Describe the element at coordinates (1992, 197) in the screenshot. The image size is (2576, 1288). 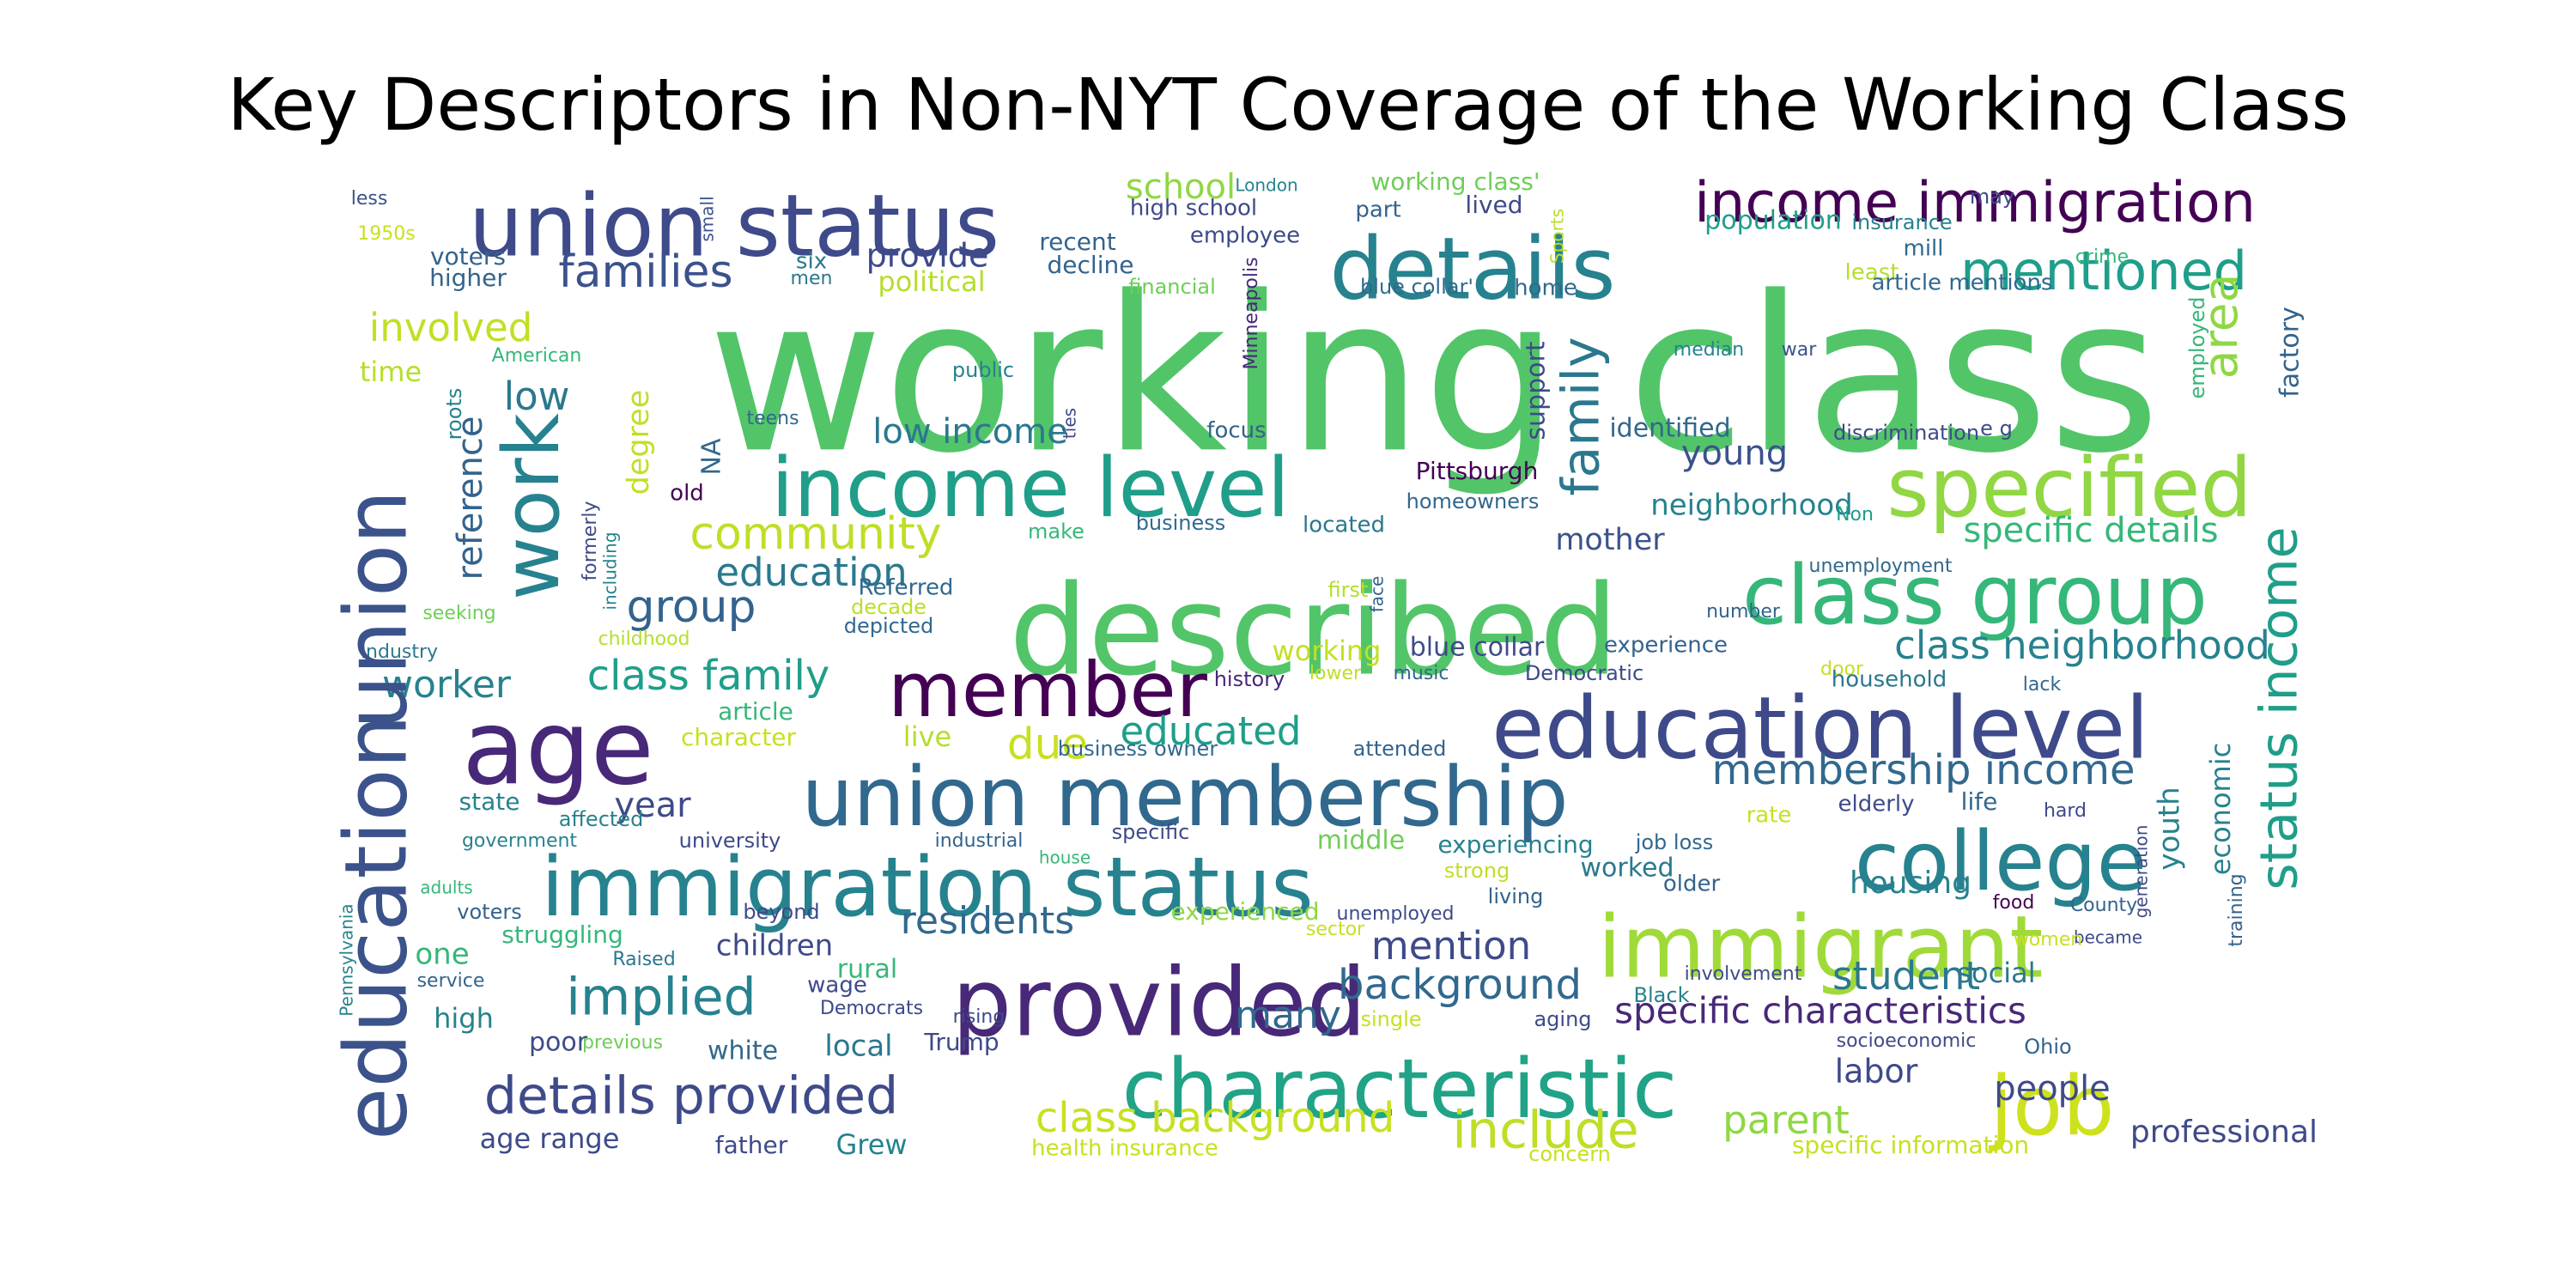
I see `cloud-word: may` at that location.